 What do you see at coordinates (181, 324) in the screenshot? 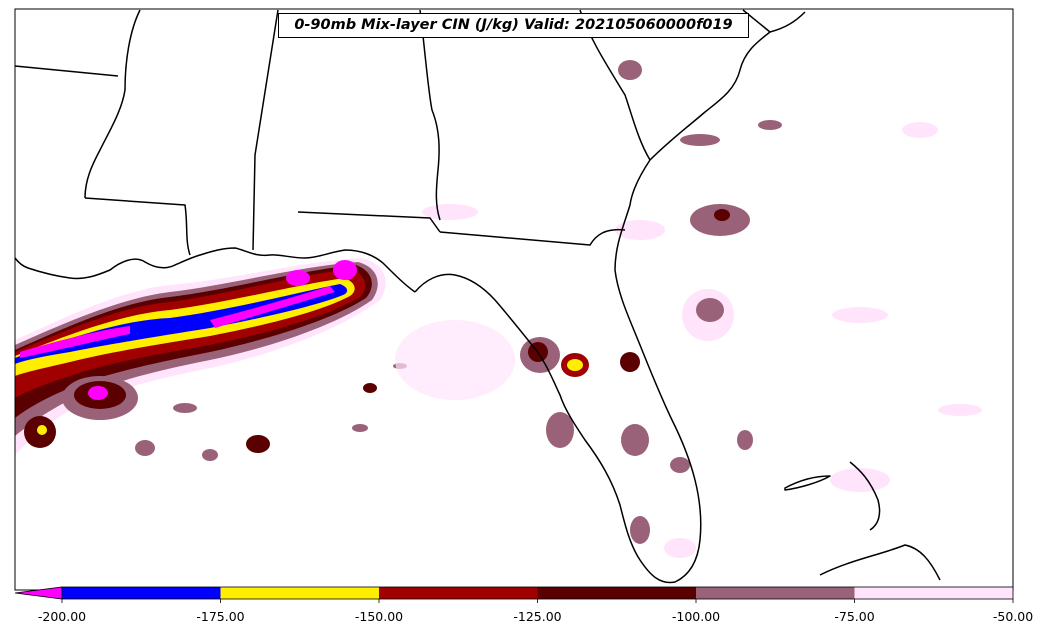
I see `cin-band-blue` at bounding box center [181, 324].